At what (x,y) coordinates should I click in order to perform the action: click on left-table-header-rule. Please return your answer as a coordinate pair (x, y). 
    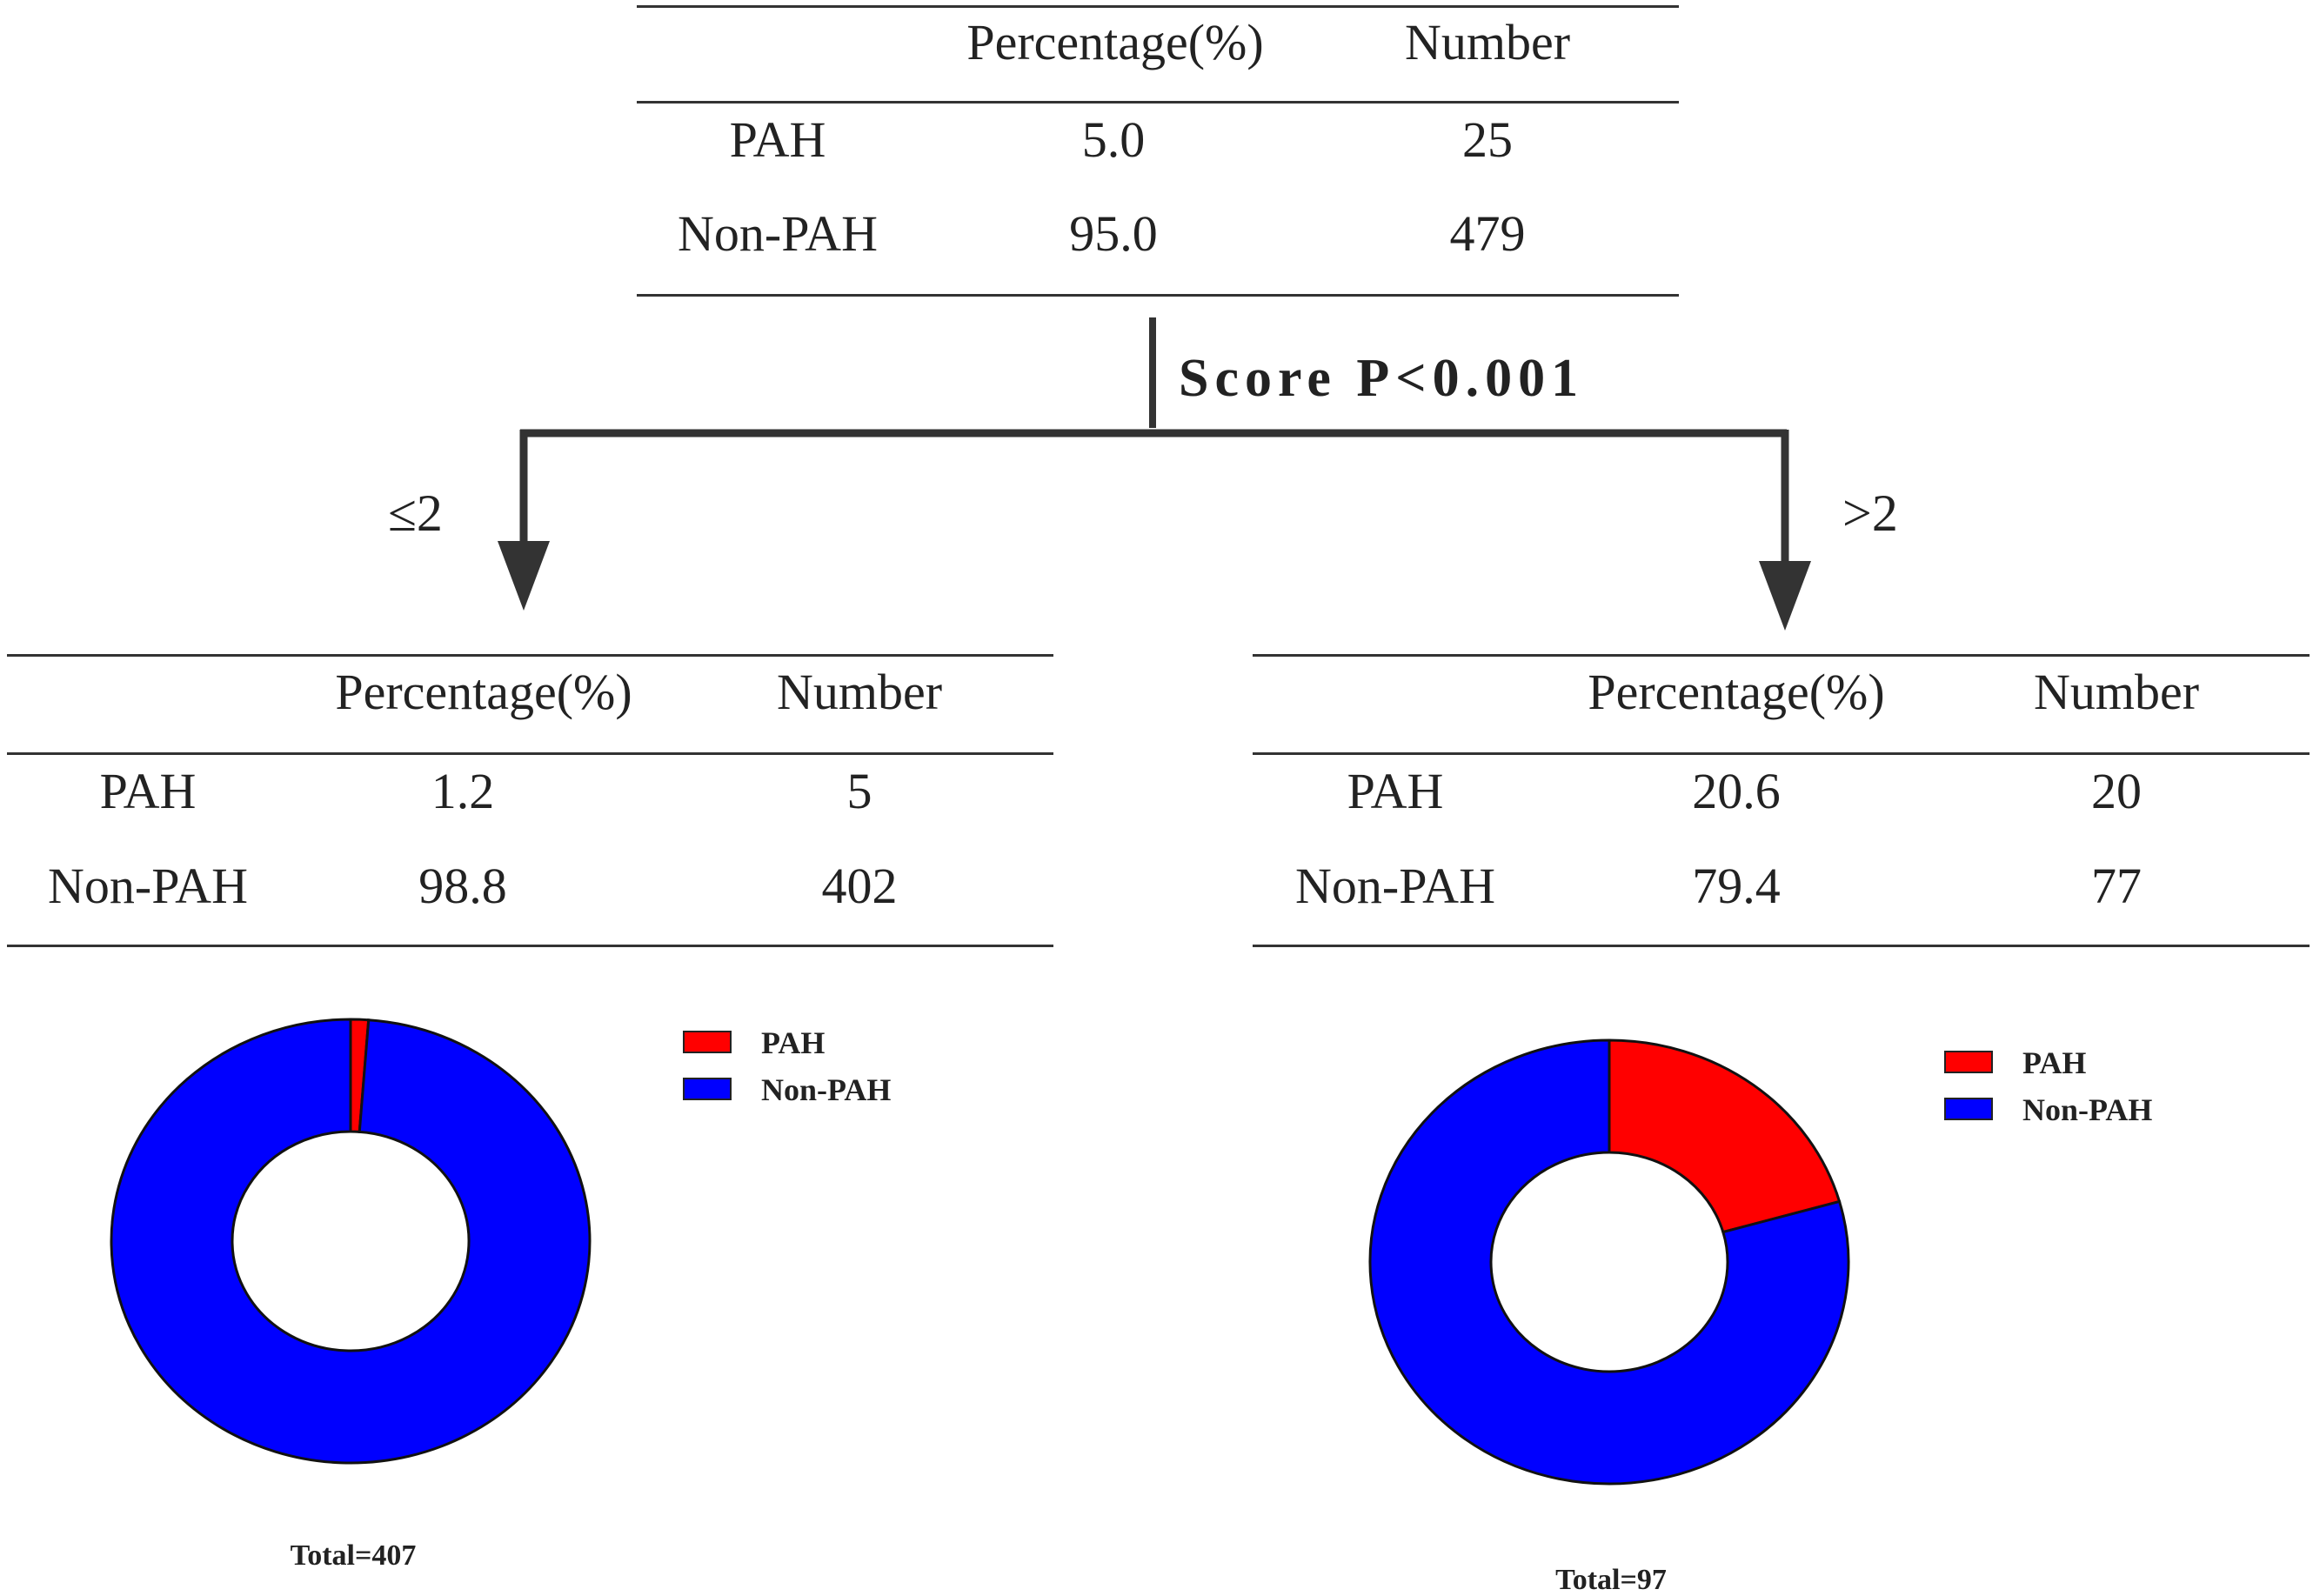
    Looking at the image, I should click on (530, 753).